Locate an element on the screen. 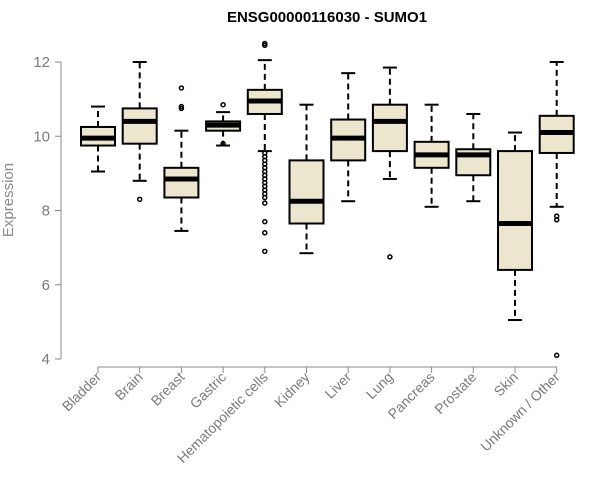  y-tick-label: 4 is located at coordinates (46, 359).